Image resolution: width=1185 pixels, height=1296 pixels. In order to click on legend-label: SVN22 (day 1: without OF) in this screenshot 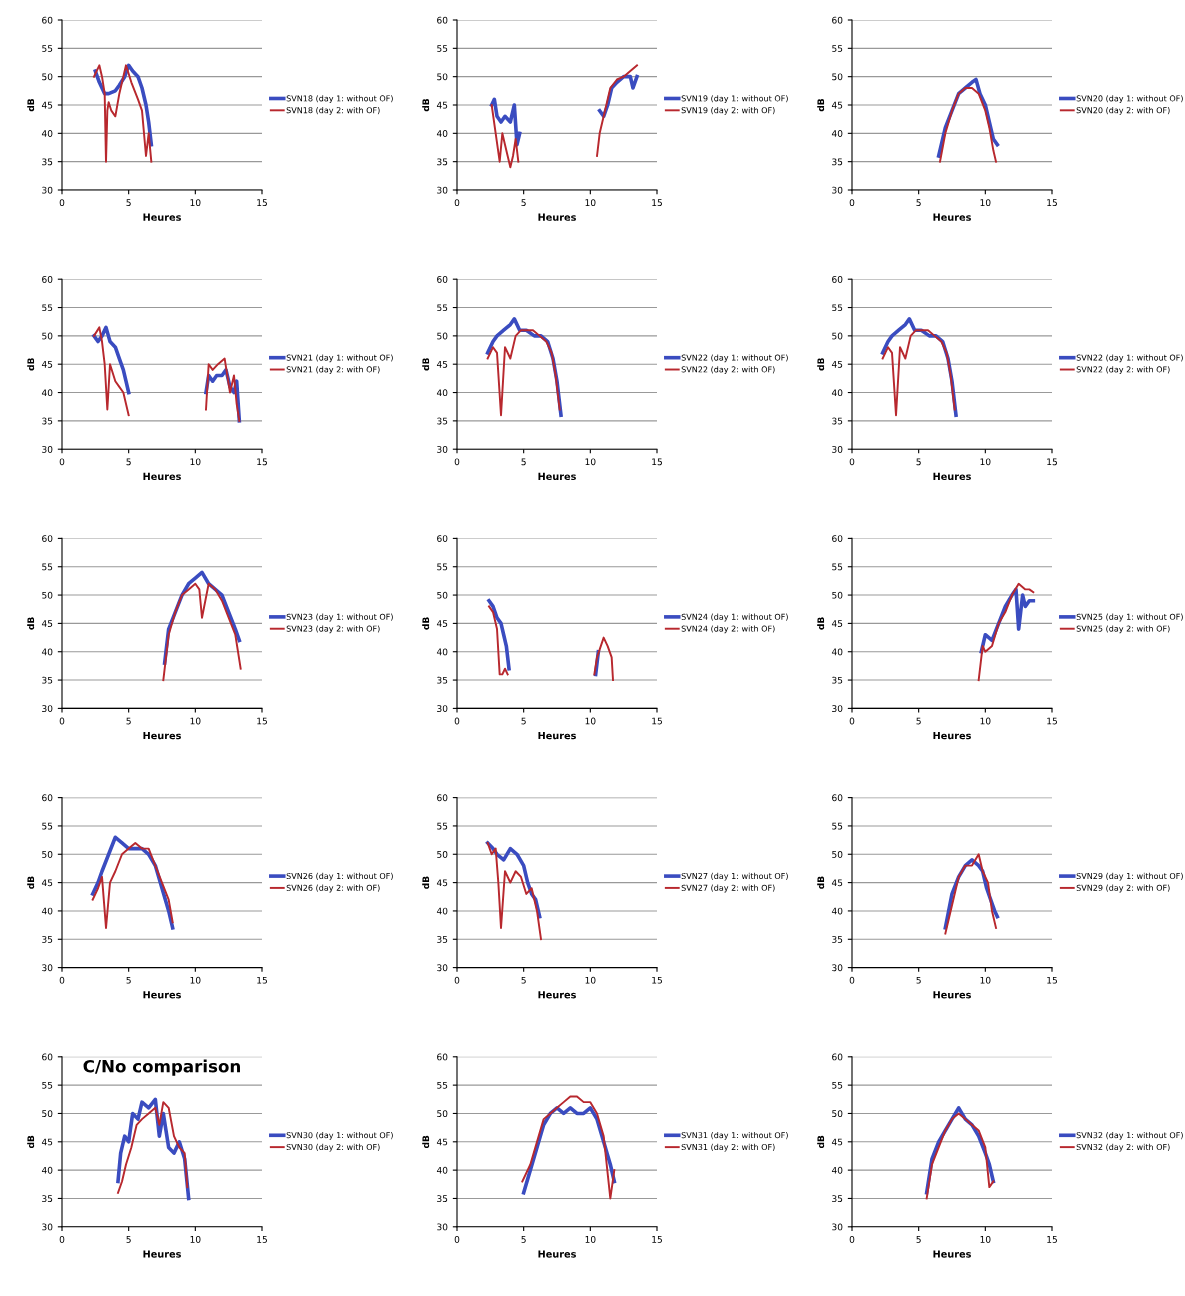, I will do `click(734, 358)`.